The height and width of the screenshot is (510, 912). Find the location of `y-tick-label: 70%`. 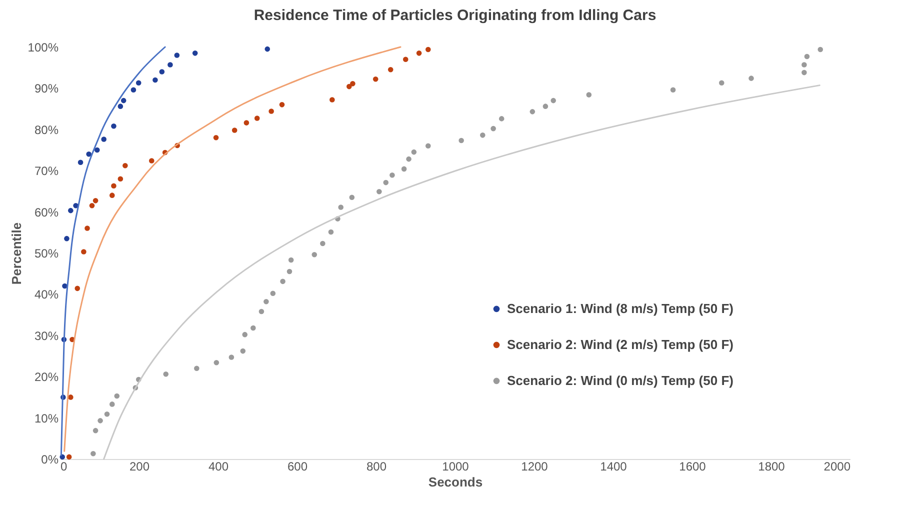

y-tick-label: 70% is located at coordinates (46, 171).